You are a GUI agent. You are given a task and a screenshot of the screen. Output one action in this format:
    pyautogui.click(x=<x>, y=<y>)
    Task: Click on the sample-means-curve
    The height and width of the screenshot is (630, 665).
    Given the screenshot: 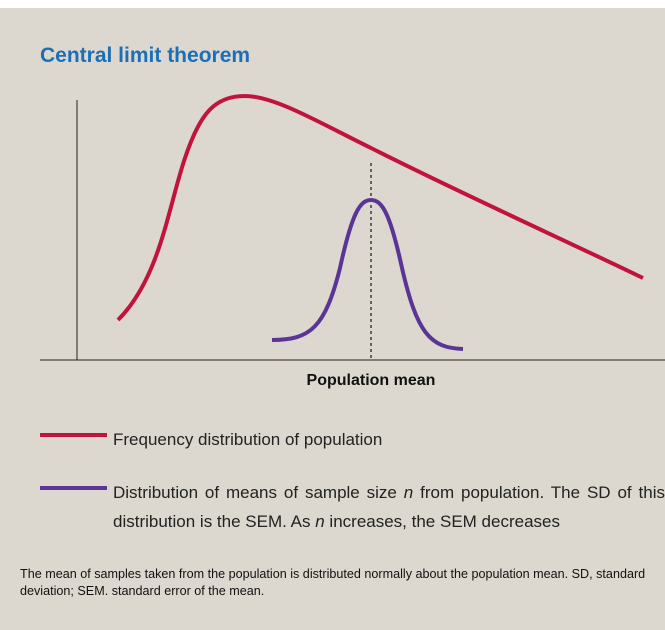 What is the action you would take?
    pyautogui.click(x=367, y=274)
    